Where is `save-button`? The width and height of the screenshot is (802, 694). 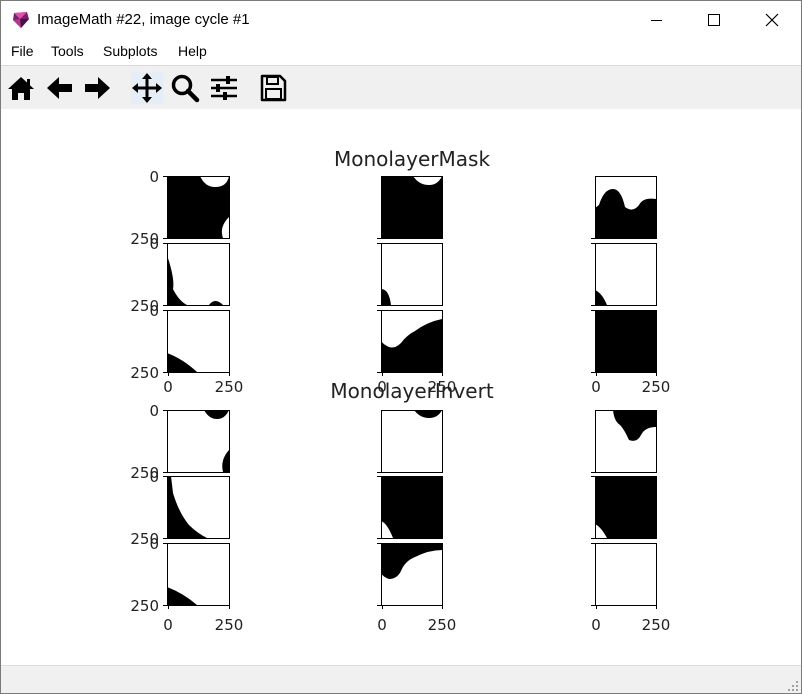 save-button is located at coordinates (273, 88).